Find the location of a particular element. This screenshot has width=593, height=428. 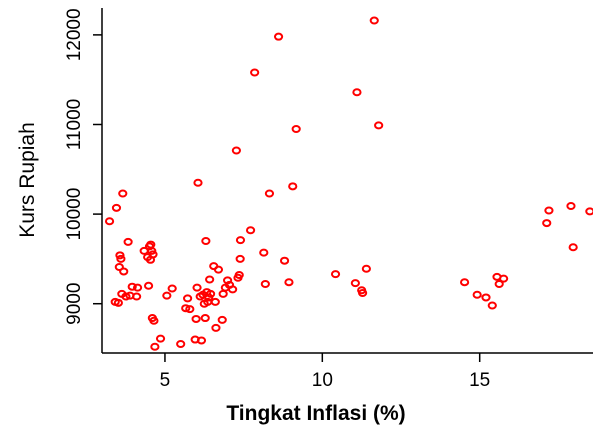

y-axis-ticks: 9000 10000 11000 12000 is located at coordinates (83, 166).